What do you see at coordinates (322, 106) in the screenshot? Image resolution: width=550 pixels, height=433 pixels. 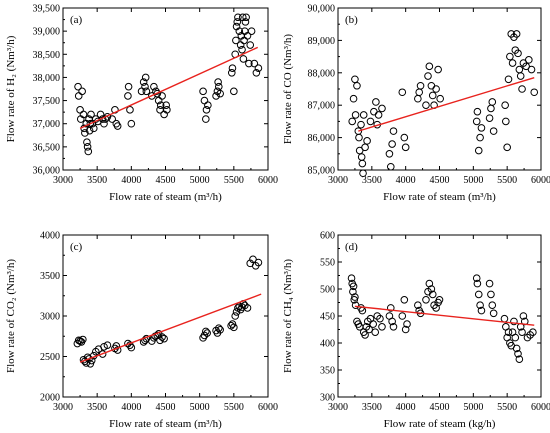 I see `y-tick-label: 87,000` at bounding box center [322, 106].